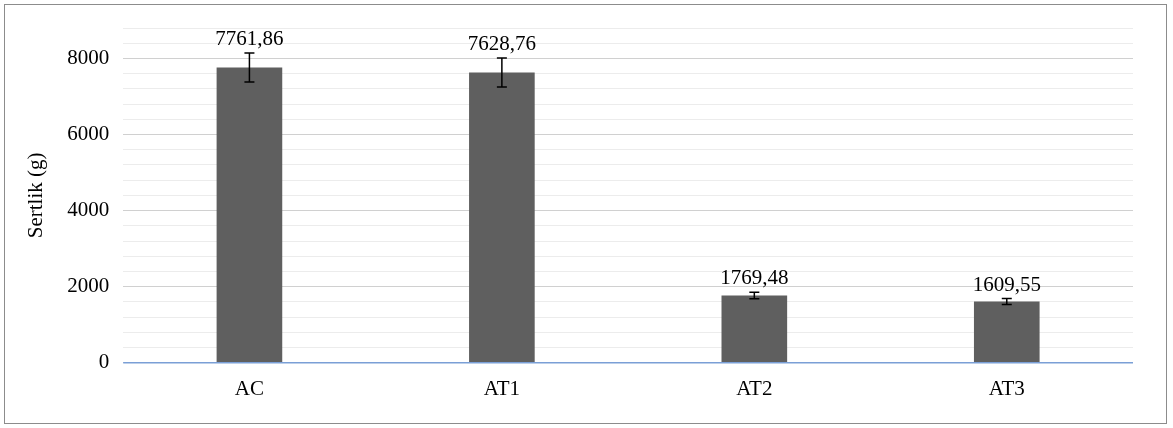 The height and width of the screenshot is (428, 1173). Describe the element at coordinates (104, 361) in the screenshot. I see `y-tick-label: 0` at that location.